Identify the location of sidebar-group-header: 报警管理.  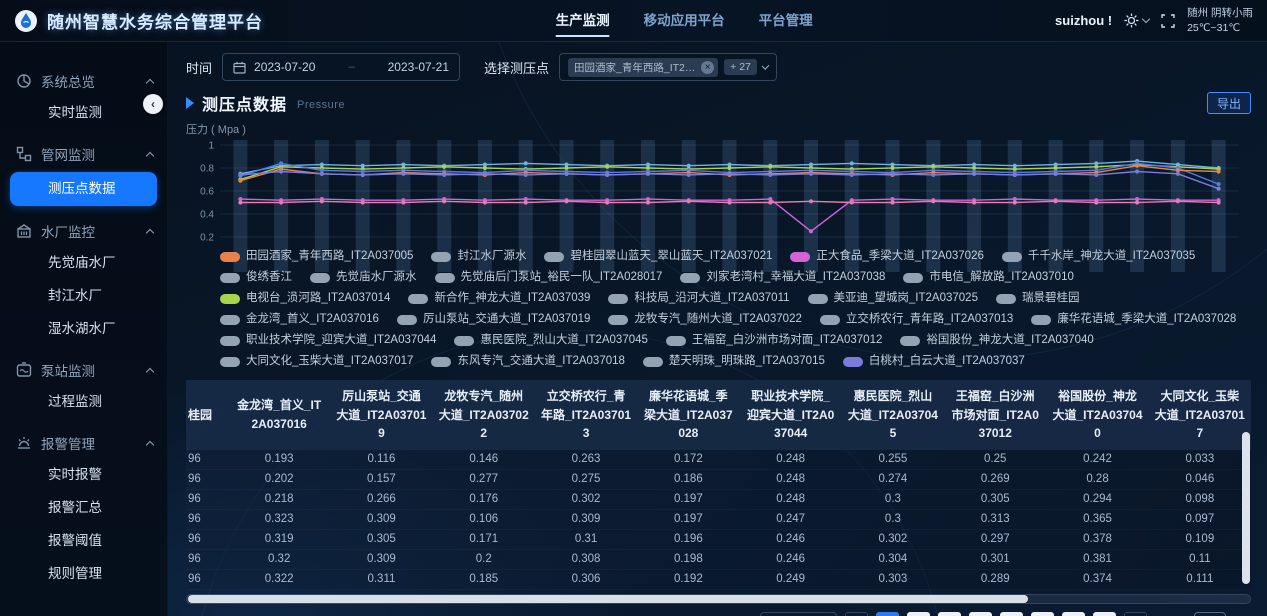
(83, 443).